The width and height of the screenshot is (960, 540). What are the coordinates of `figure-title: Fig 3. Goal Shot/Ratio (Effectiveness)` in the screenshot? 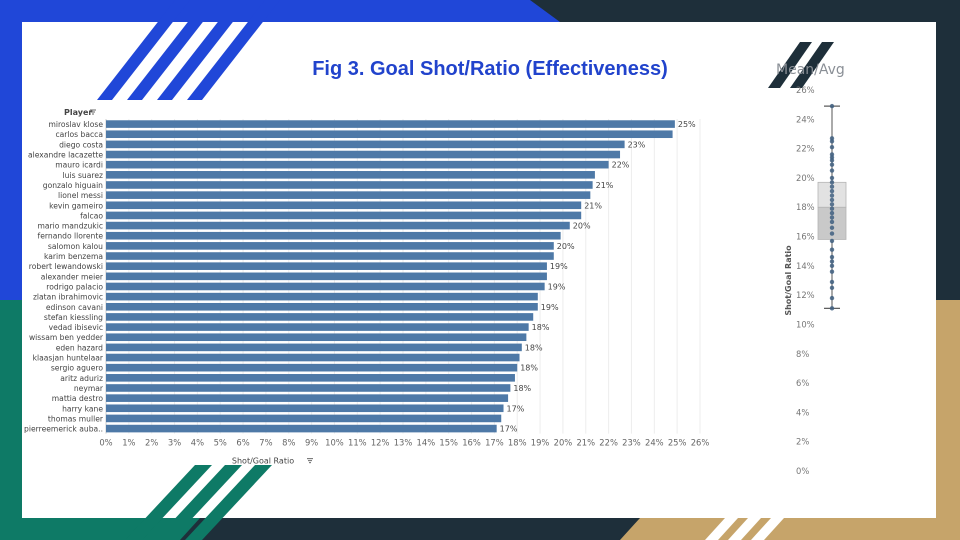 It's located at (490, 69).